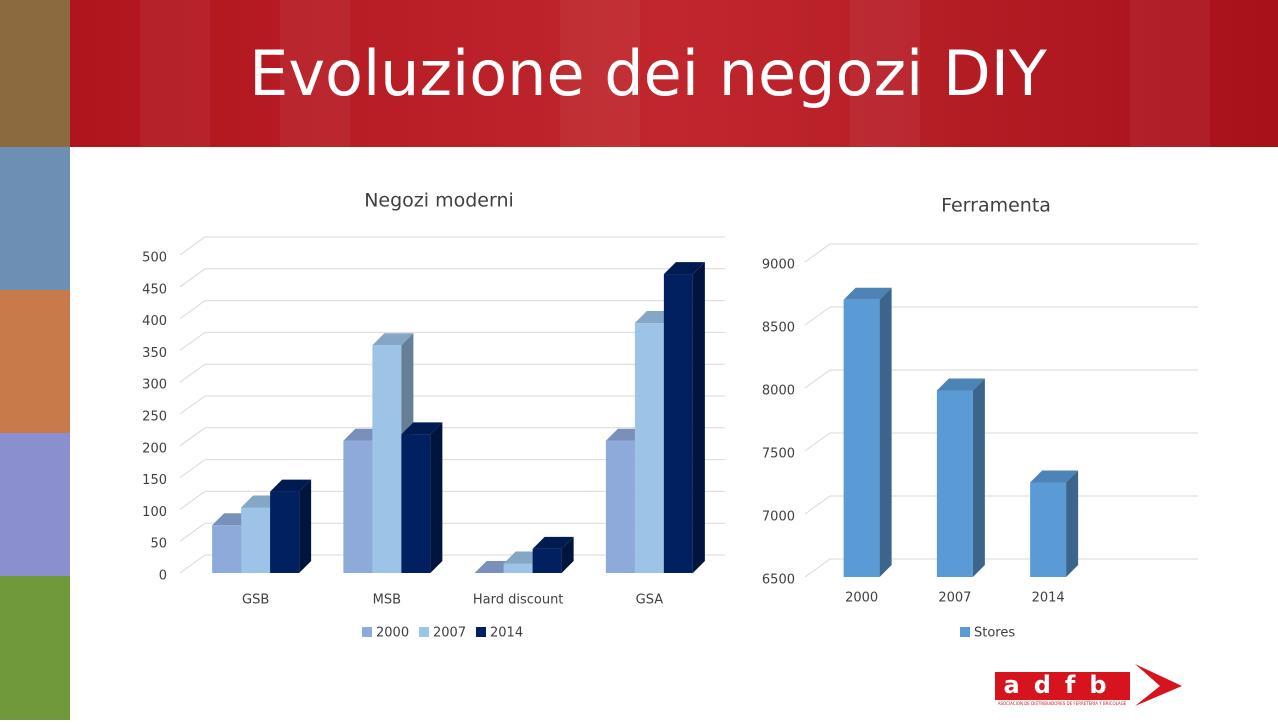  I want to click on y-tick-label: 8000, so click(778, 391).